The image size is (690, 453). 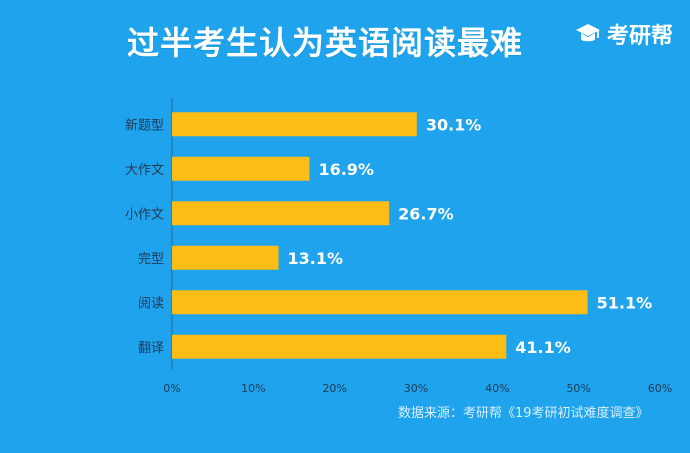 What do you see at coordinates (324, 43) in the screenshot?
I see `chart-title: 过半考生认为英语阅读最难` at bounding box center [324, 43].